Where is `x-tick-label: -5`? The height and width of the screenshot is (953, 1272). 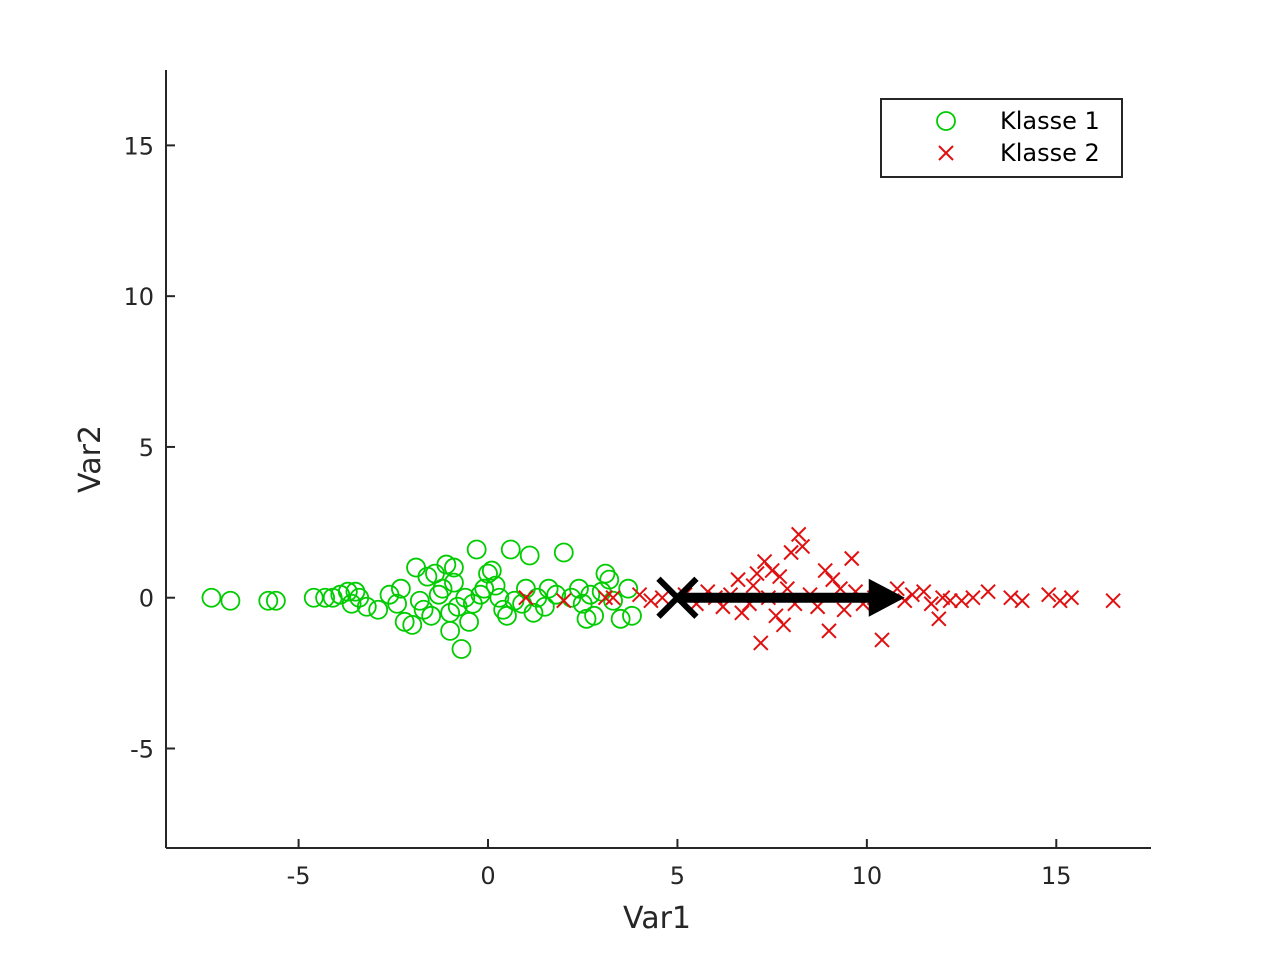
x-tick-label: -5 is located at coordinates (299, 876).